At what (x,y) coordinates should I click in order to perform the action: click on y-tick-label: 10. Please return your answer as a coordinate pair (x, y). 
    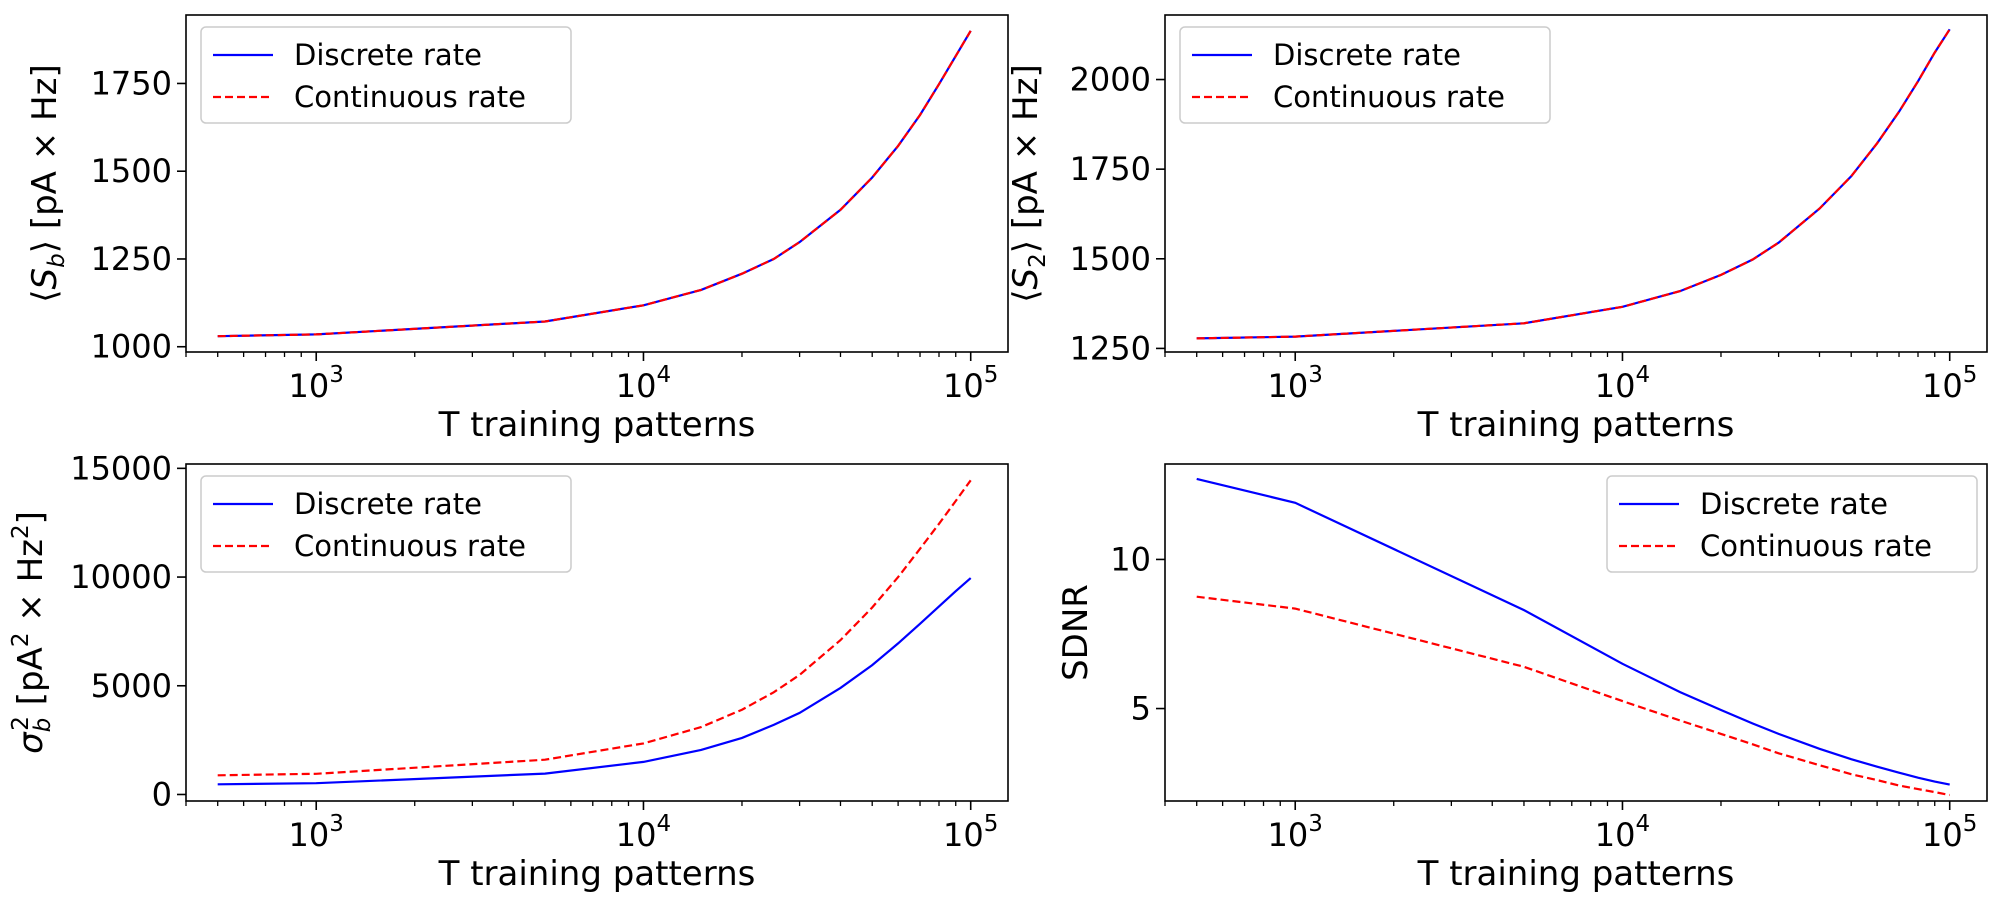
    Looking at the image, I should click on (1130, 559).